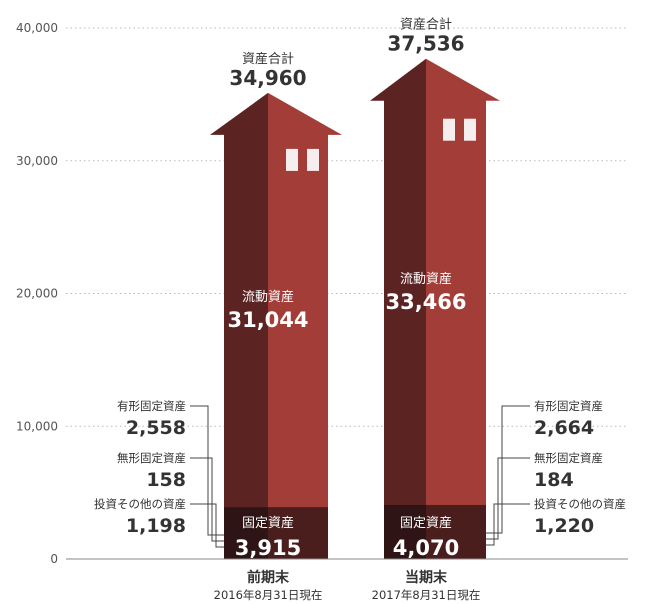 This screenshot has height=604, width=650. Describe the element at coordinates (564, 428) in the screenshot. I see `breakdown-value: 2,664` at that location.